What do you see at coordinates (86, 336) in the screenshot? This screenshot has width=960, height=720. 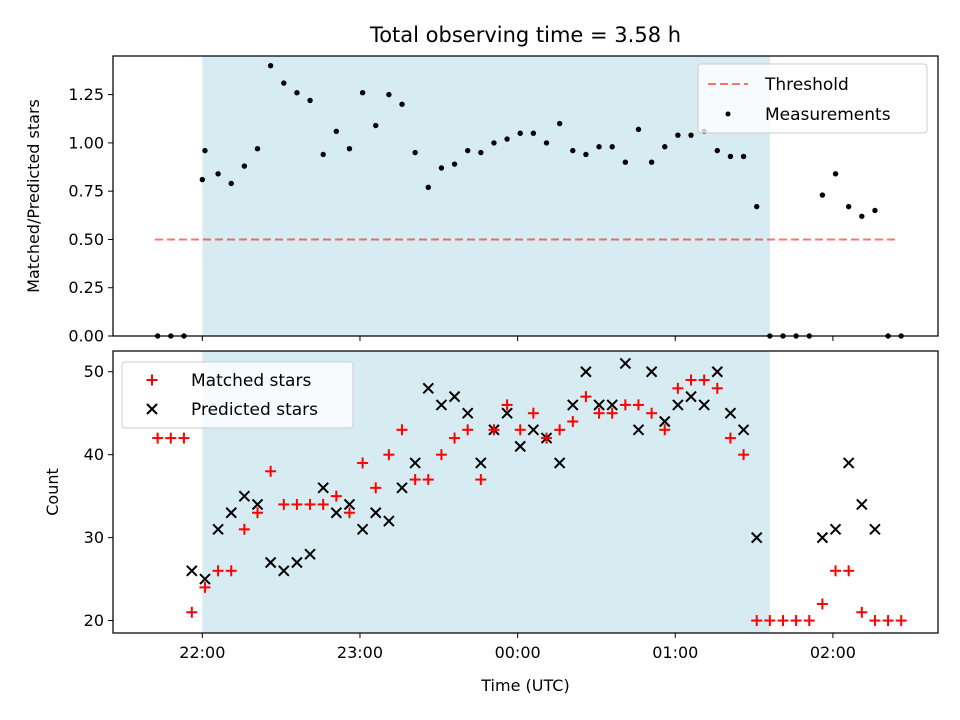 I see `top-y-tick-label: 0.00` at bounding box center [86, 336].